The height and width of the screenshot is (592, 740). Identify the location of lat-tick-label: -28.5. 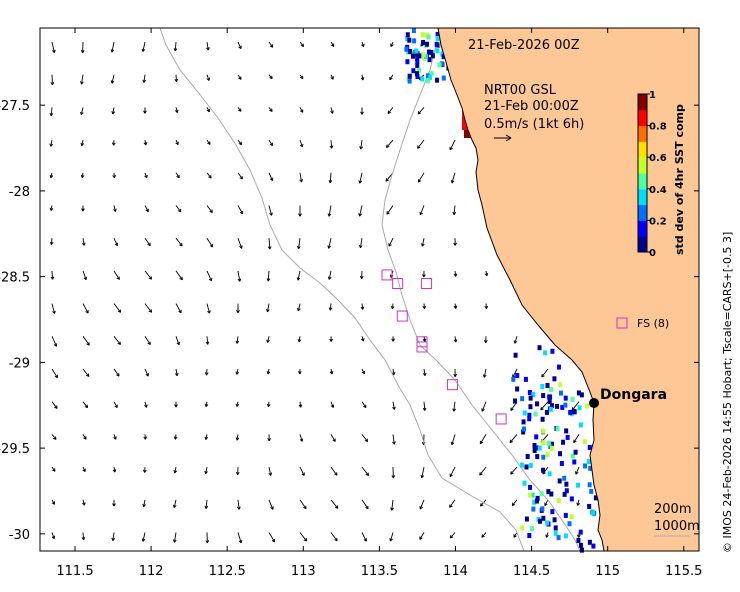
(15, 278).